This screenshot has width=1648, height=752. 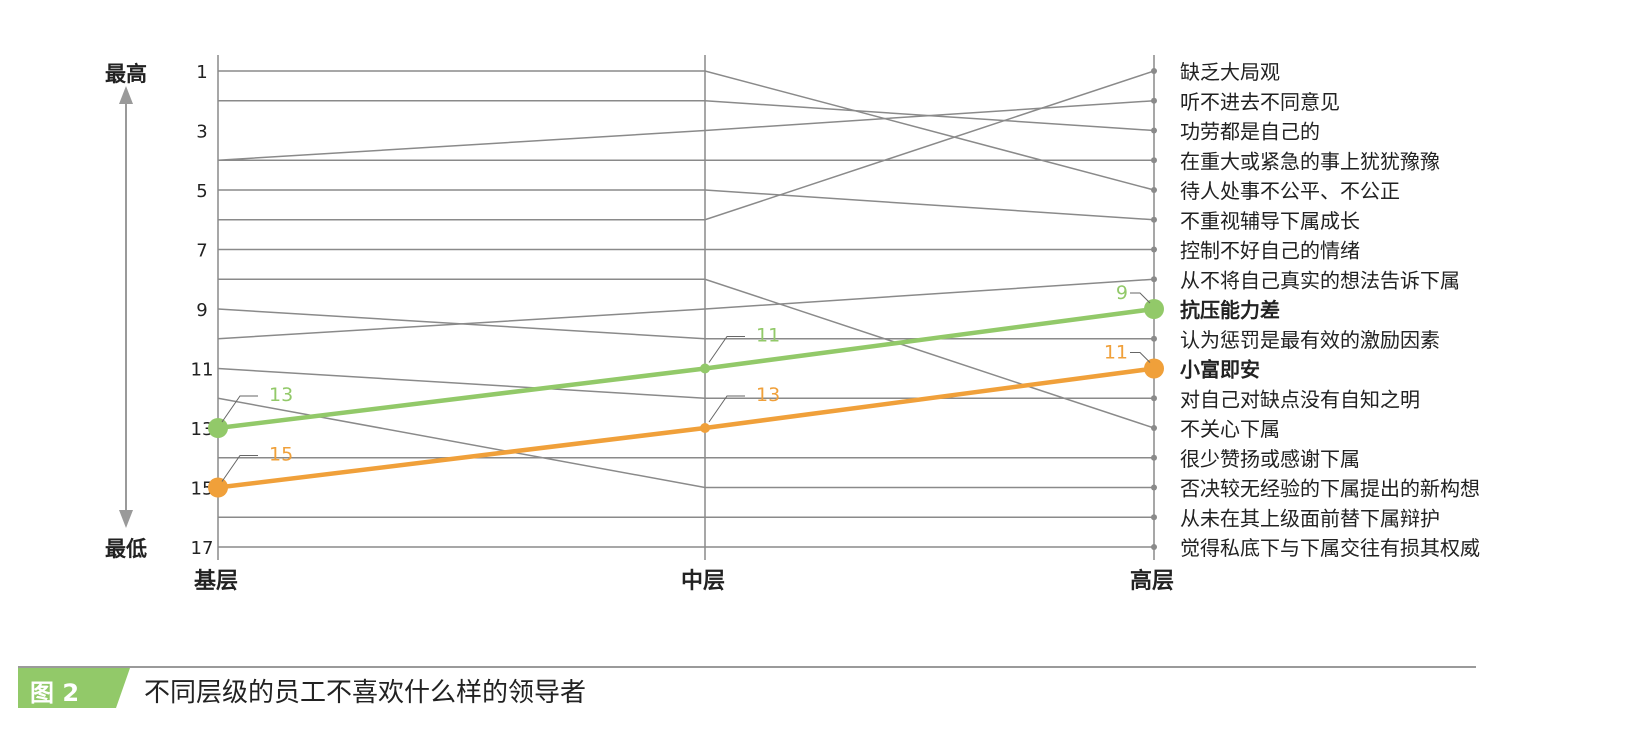 I want to click on series-name-label: 认为惩罚是最有效的激励因素, so click(x=1310, y=340).